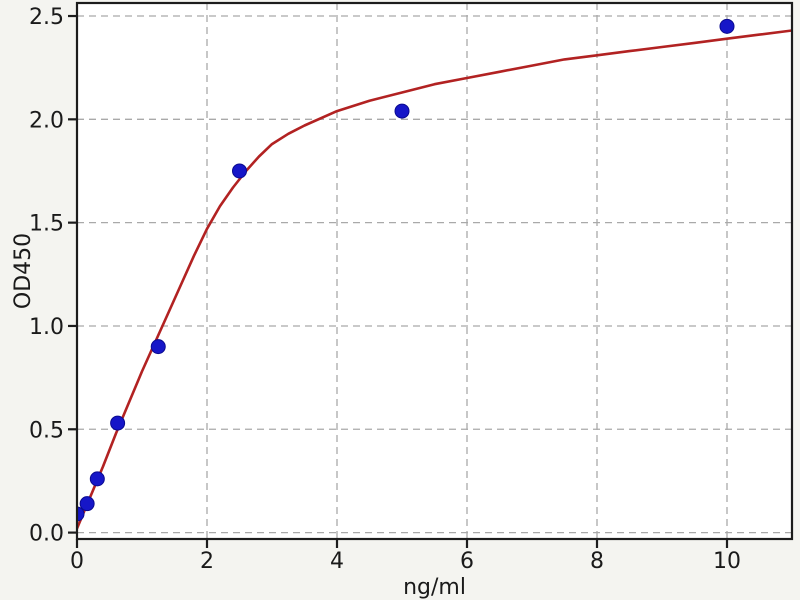 This screenshot has width=800, height=600. I want to click on x-tick-label: 8, so click(597, 561).